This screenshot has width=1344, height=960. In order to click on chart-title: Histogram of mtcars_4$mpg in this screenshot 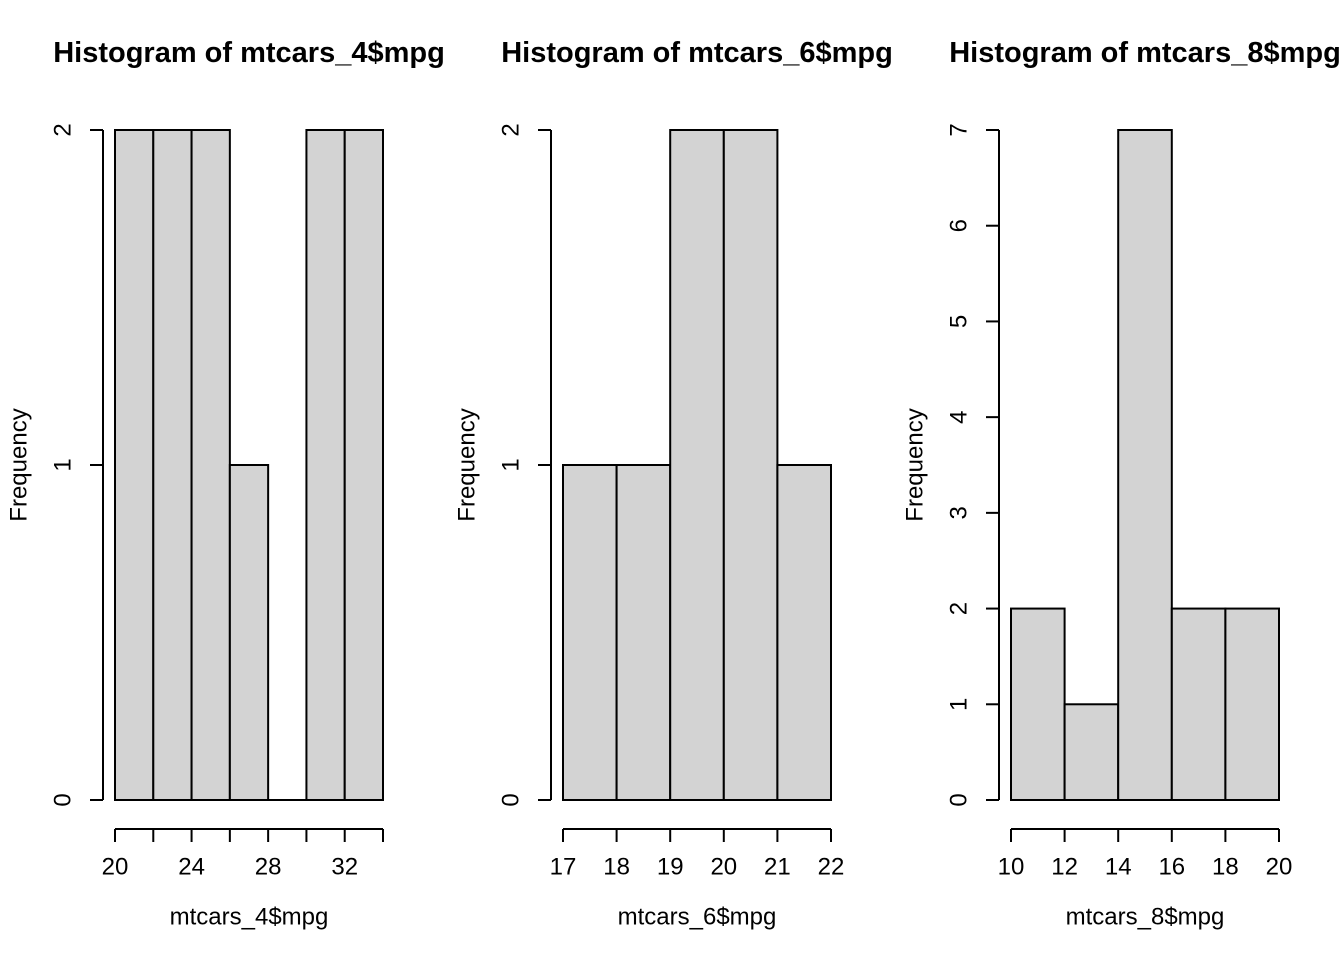, I will do `click(249, 53)`.